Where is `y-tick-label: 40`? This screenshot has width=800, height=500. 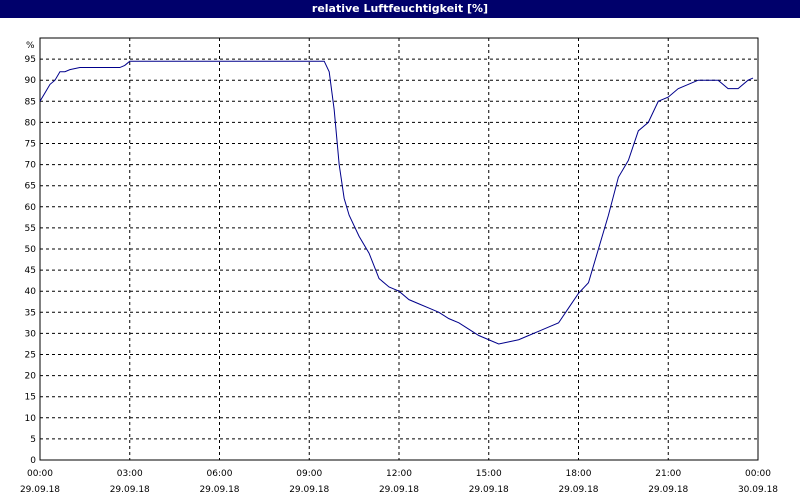 y-tick-label: 40 is located at coordinates (31, 292).